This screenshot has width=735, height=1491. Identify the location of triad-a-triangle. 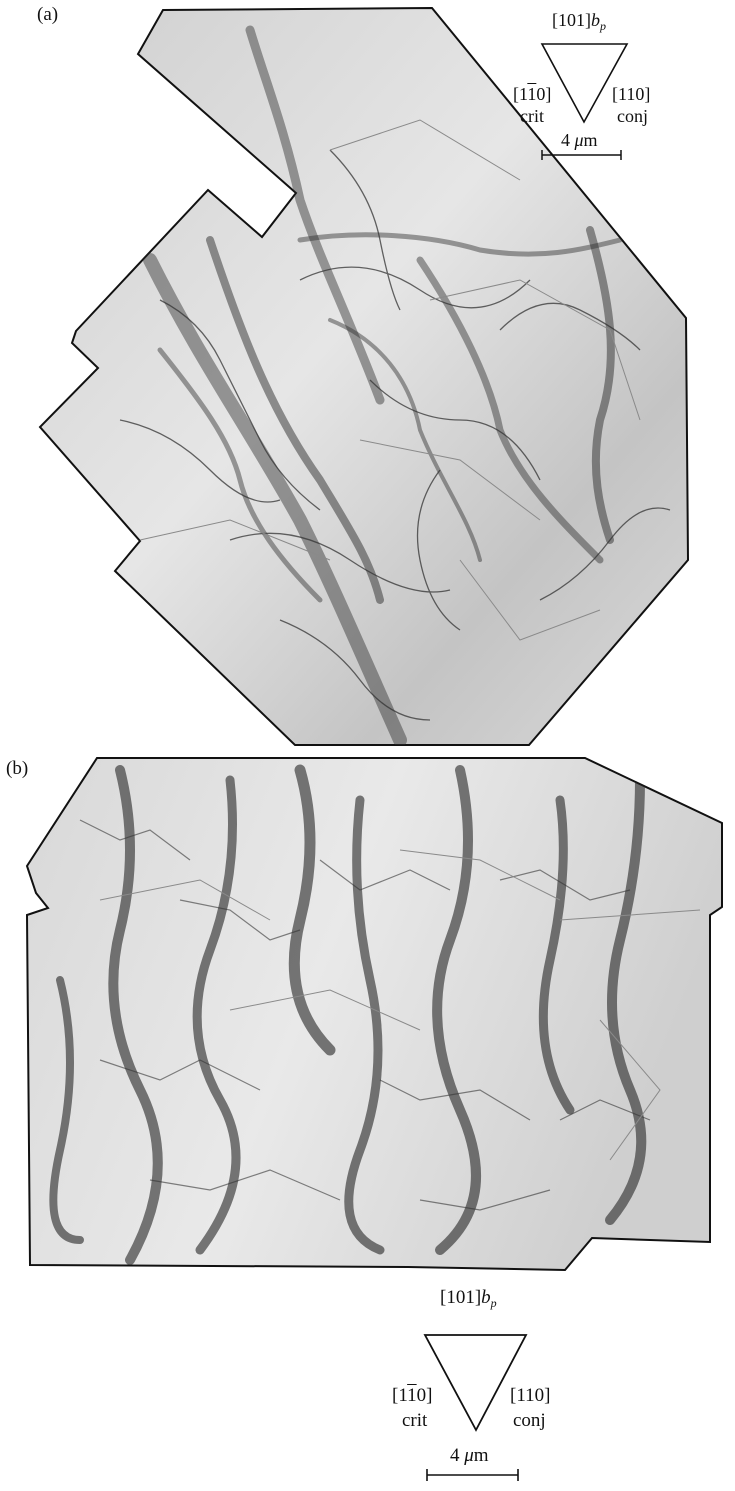
(584, 101).